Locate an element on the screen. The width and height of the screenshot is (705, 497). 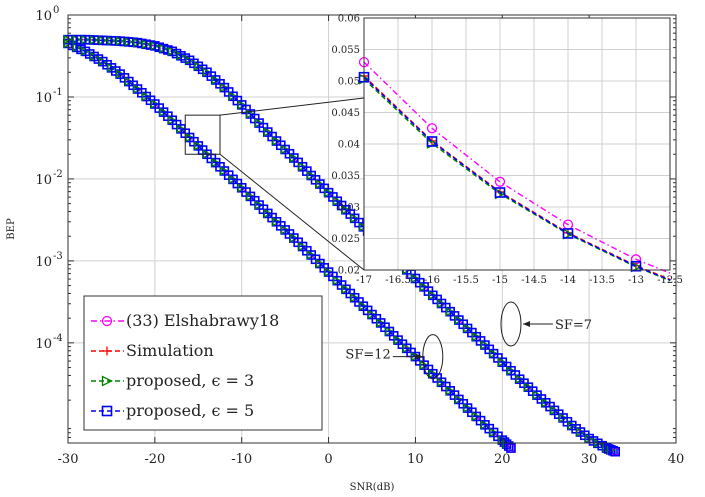
annotation-label: SF=7 is located at coordinates (573, 325).